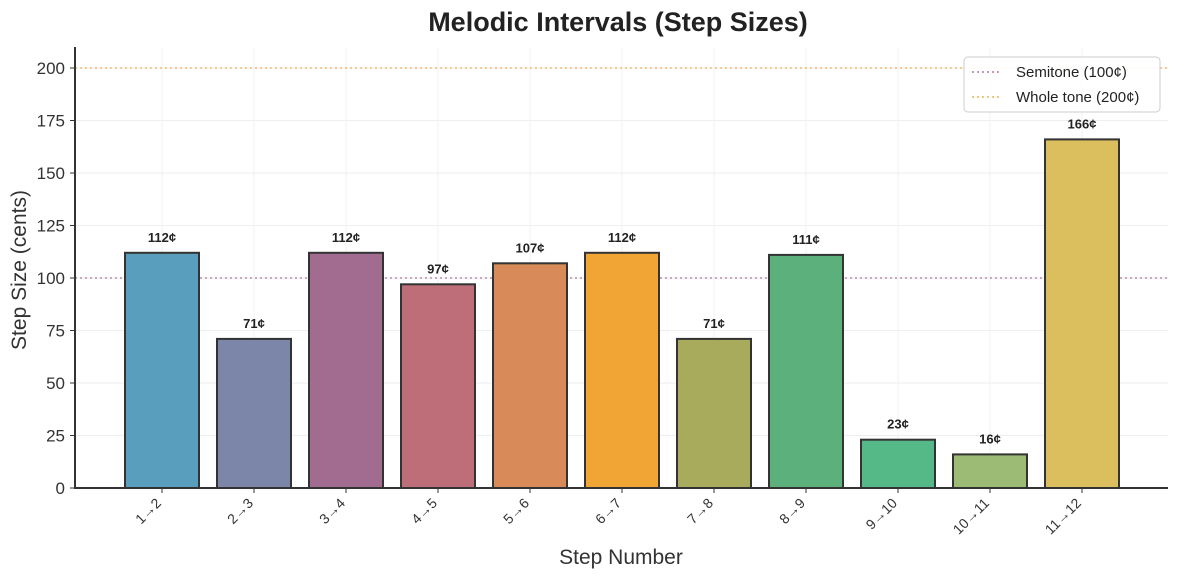 The image size is (1178, 577). What do you see at coordinates (332, 511) in the screenshot?
I see `x-tick-label: 3→4` at bounding box center [332, 511].